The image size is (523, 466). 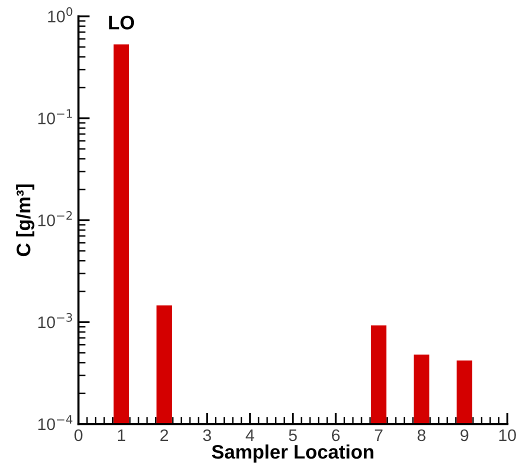 I want to click on y-tick-label: 10$^{−1}$, so click(x=55, y=116).